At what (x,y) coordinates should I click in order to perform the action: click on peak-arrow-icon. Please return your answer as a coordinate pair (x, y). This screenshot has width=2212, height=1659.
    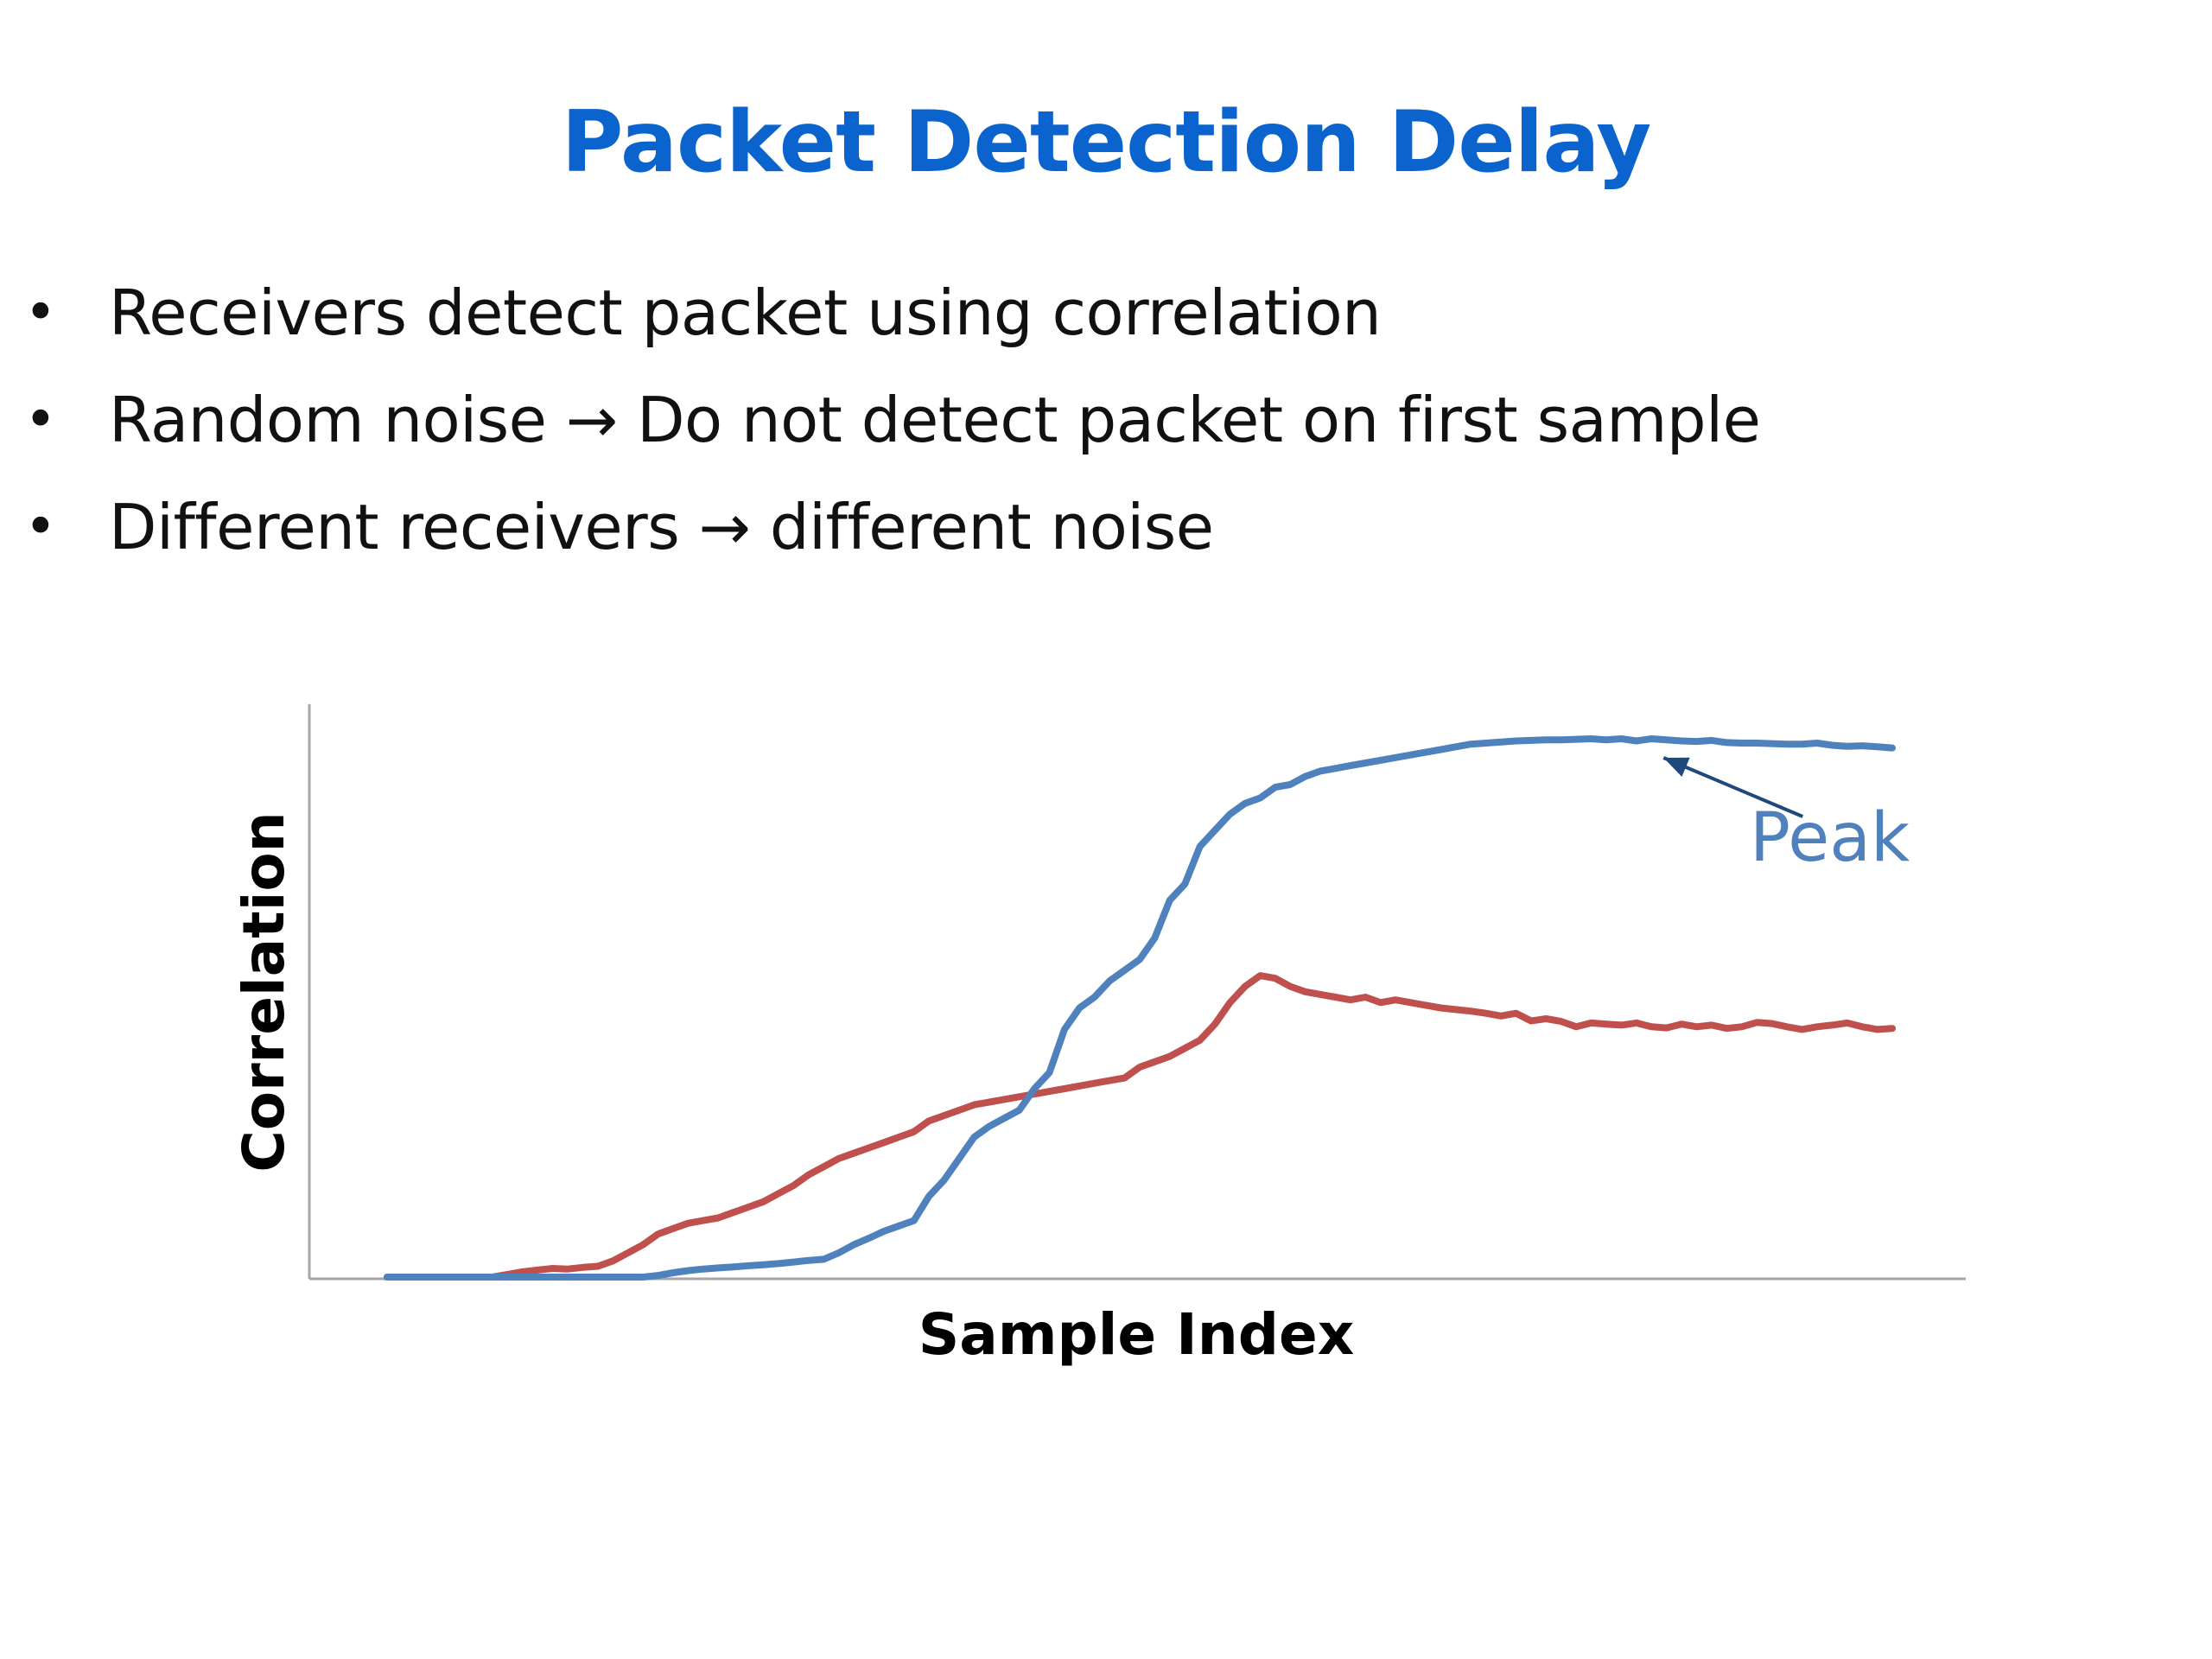
    Looking at the image, I should click on (1676, 767).